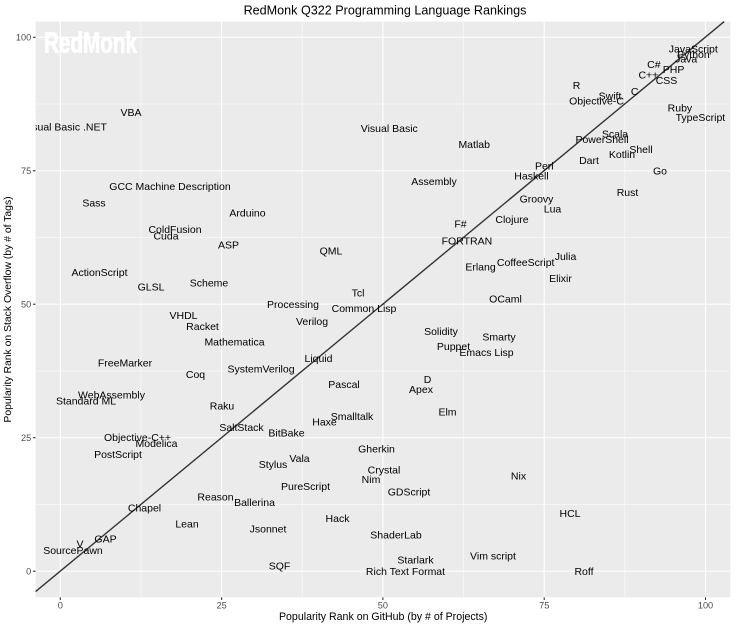 The image size is (736, 627). Describe the element at coordinates (358, 294) in the screenshot. I see `svg-text: Tcl` at that location.